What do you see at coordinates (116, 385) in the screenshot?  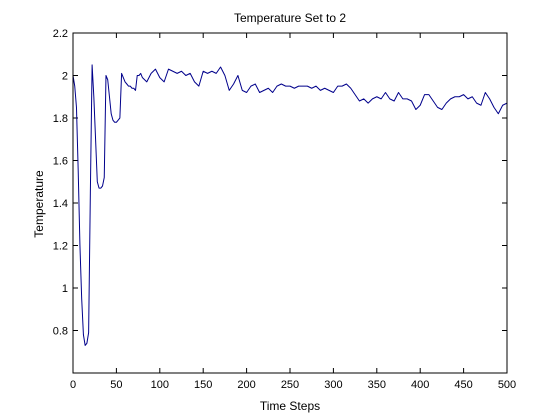 I see `x-tick-label: 50` at bounding box center [116, 385].